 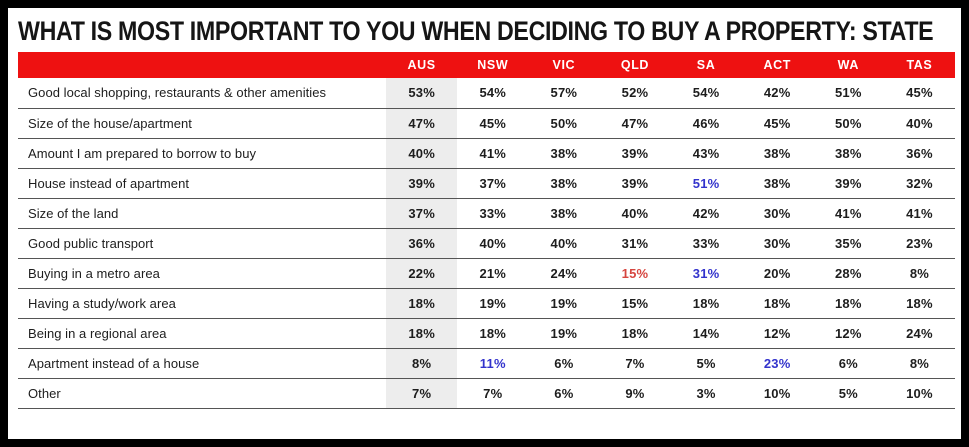 I want to click on row-label: Being in a regional area, so click(x=202, y=333).